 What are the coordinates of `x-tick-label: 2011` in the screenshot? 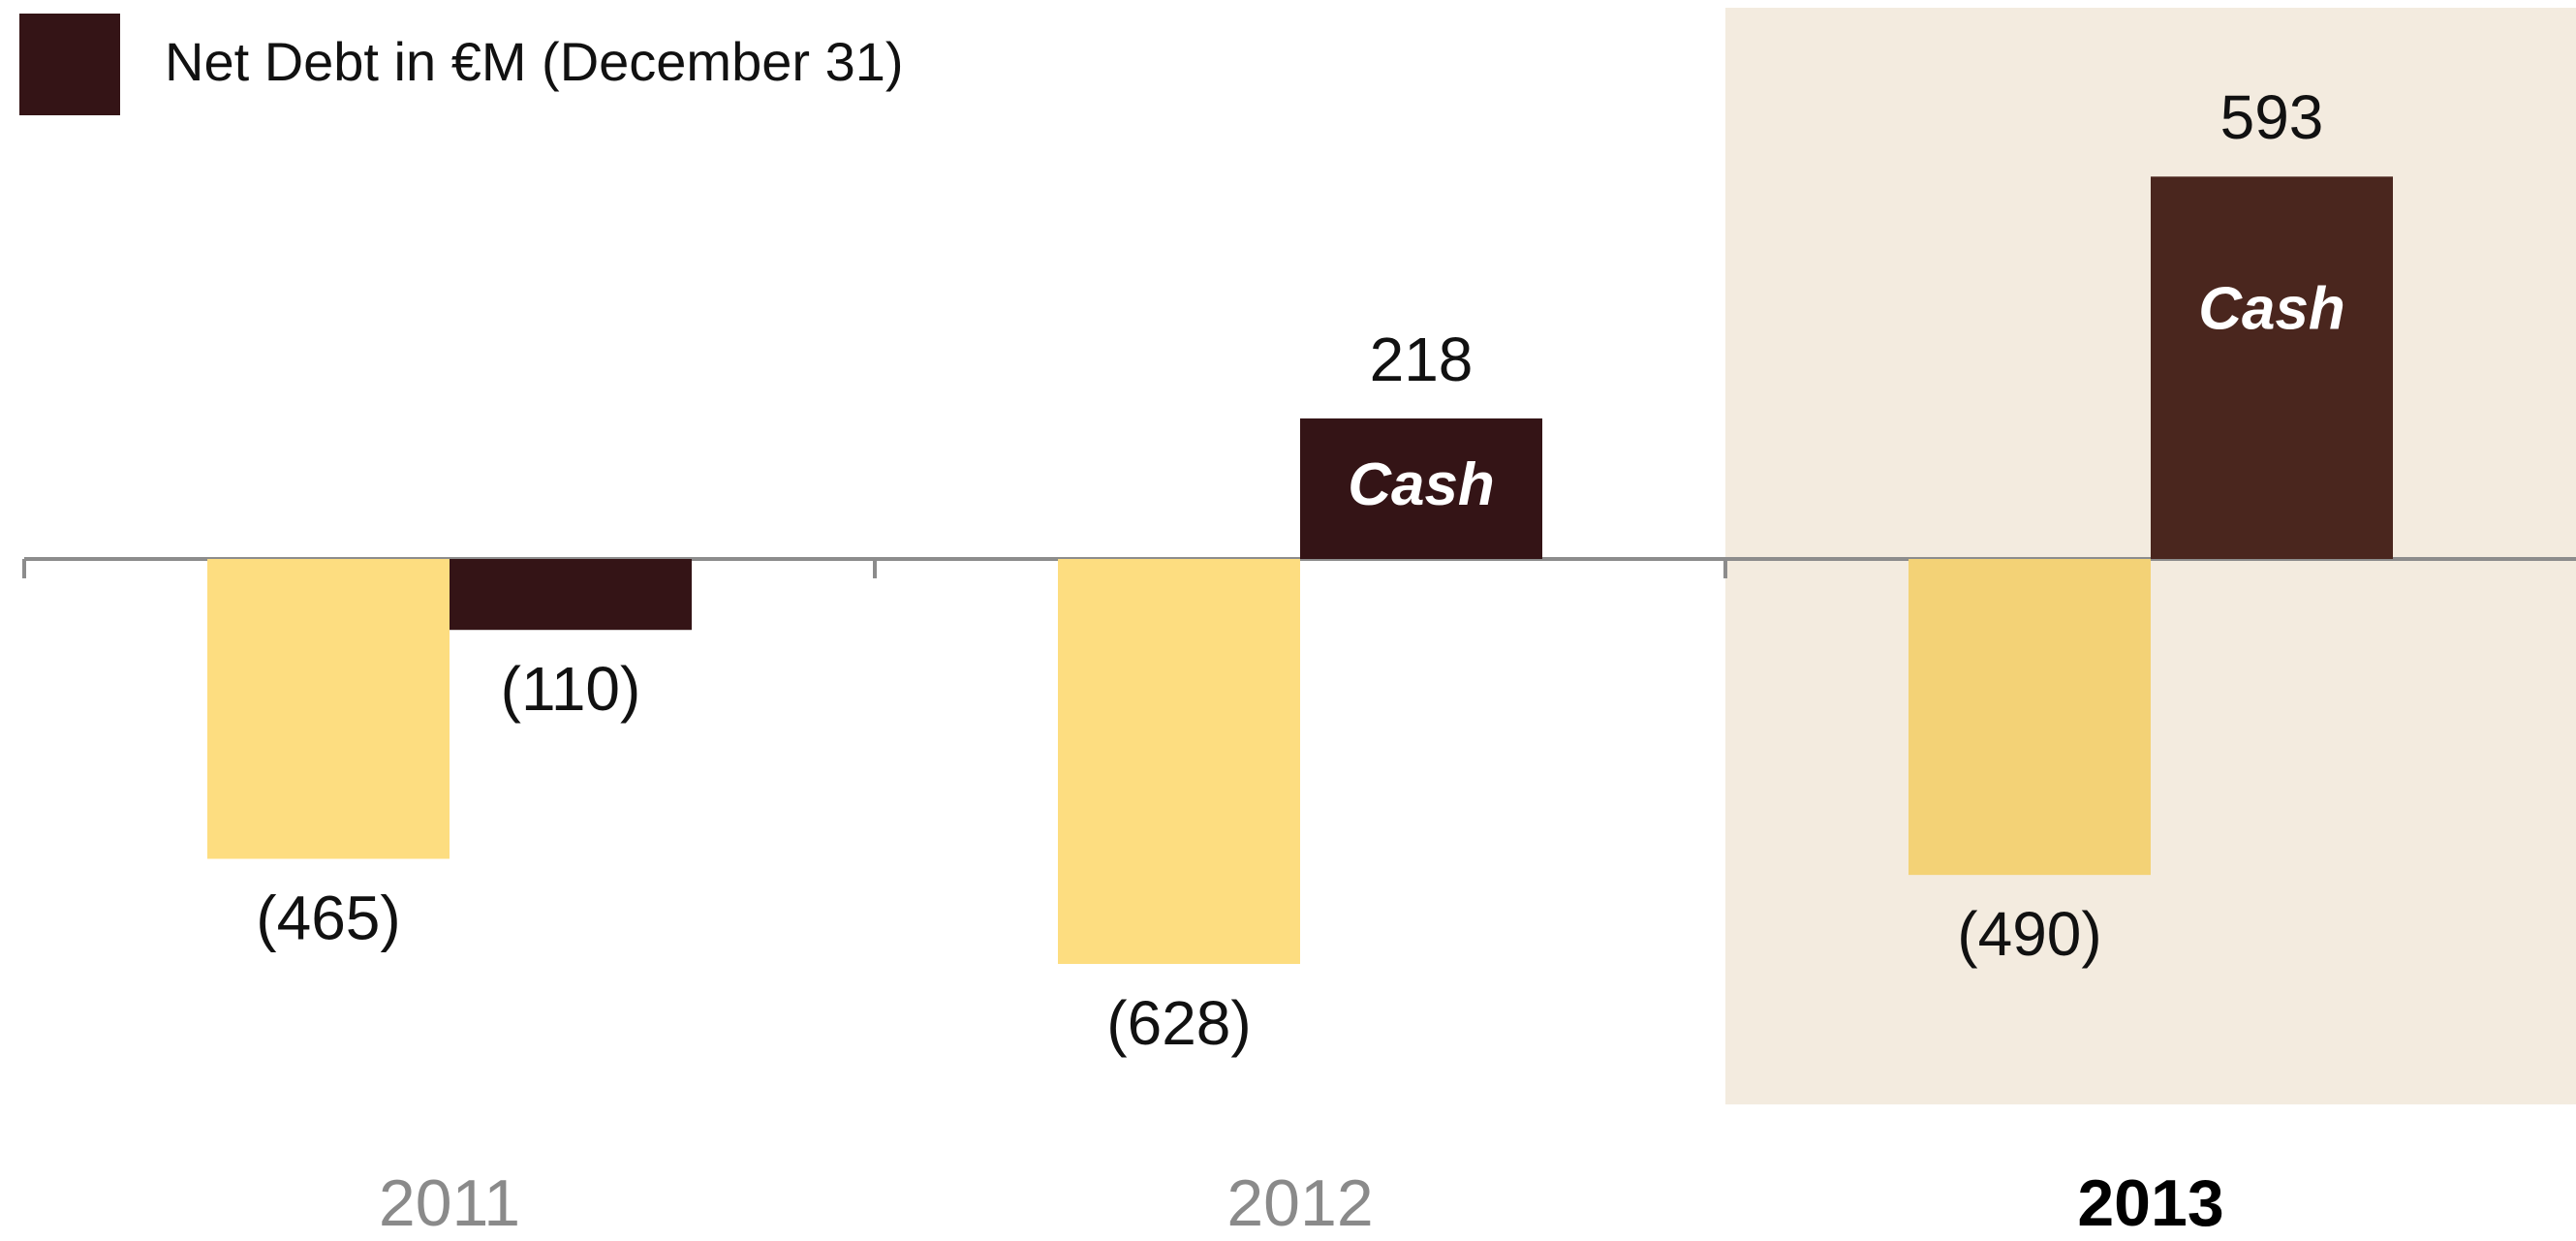 It's located at (449, 1203).